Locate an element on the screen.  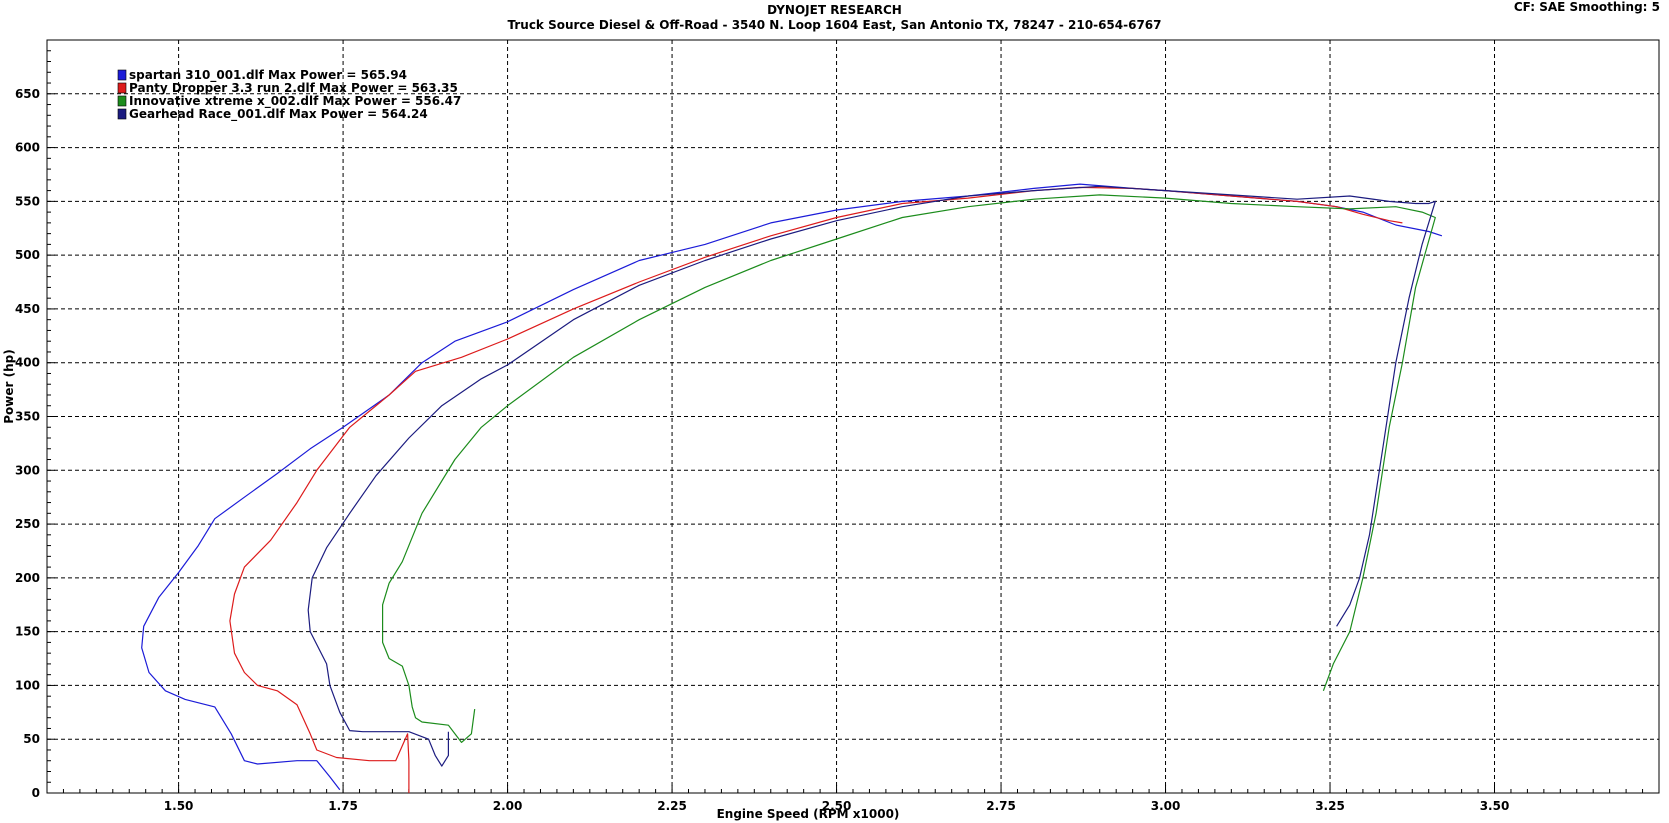
y-tick-label: 450 is located at coordinates (27, 309).